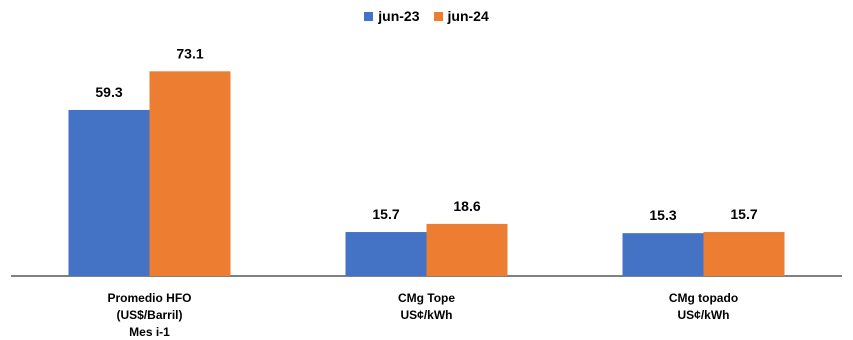  Describe the element at coordinates (426, 315) in the screenshot. I see `x-tick-label-1-line-1: US¢/kWh` at that location.